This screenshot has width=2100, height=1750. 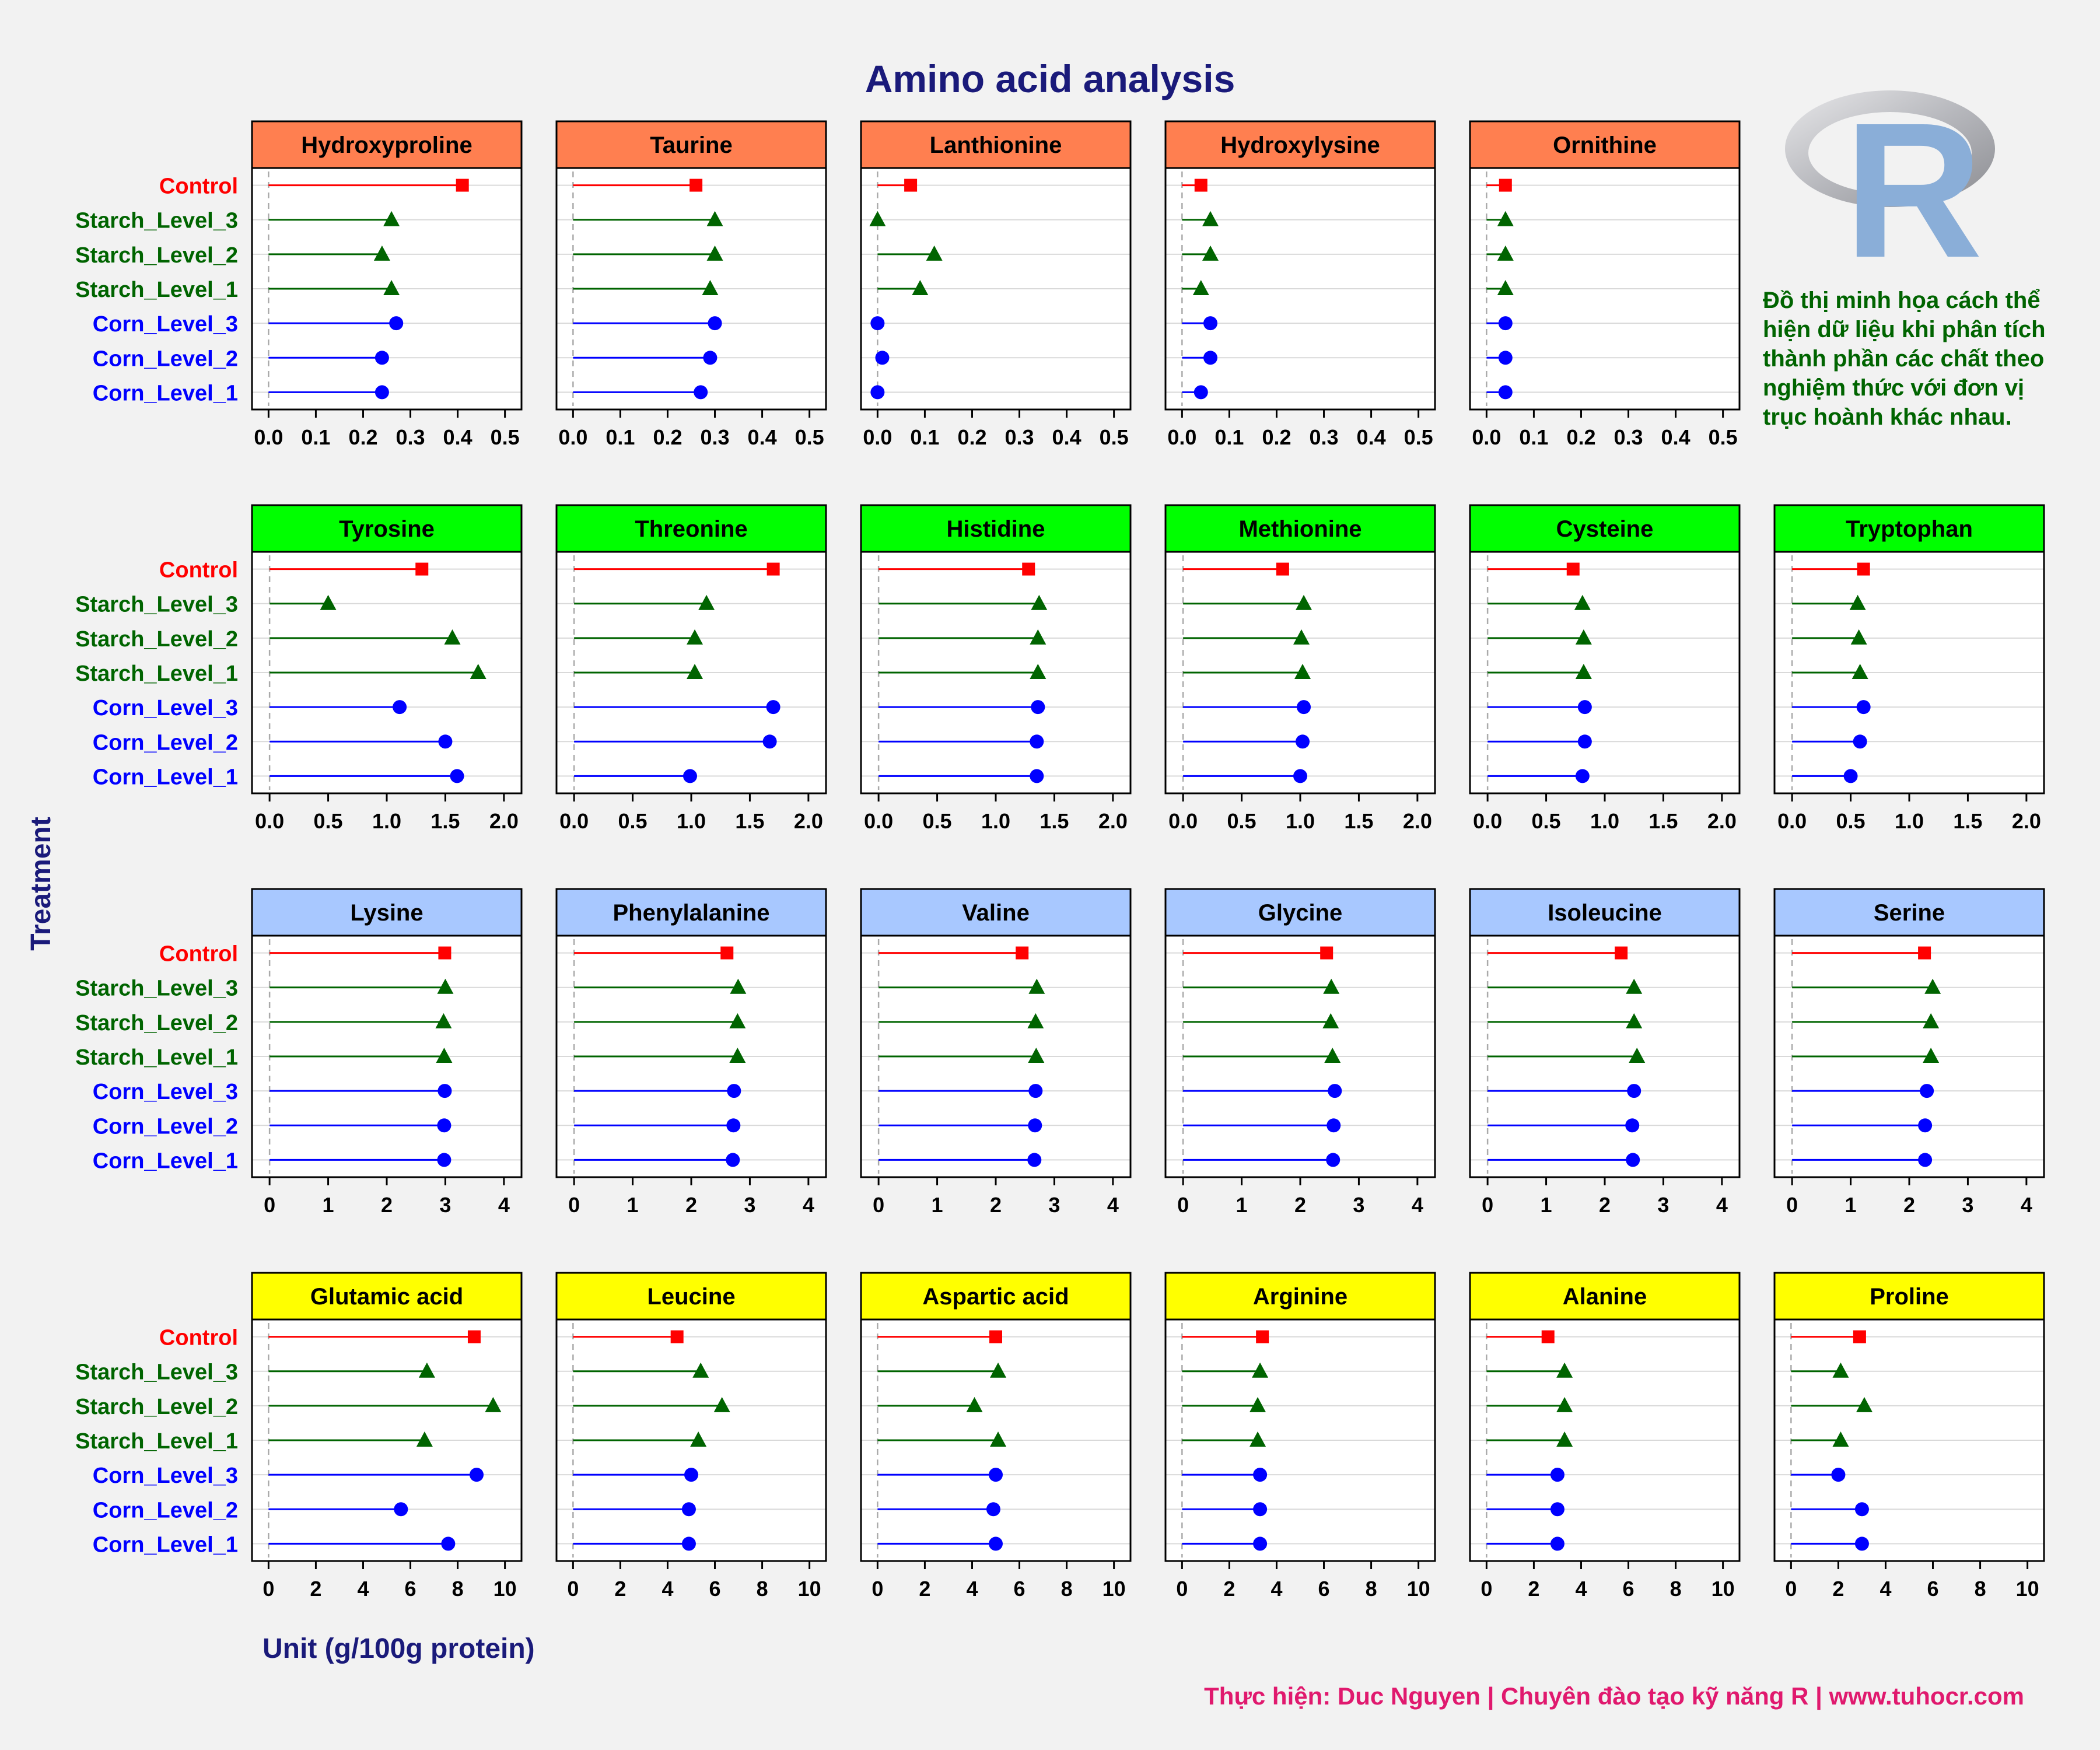 I want to click on panel: Phenylalanine 0 1 2 3 4, so click(x=691, y=1052).